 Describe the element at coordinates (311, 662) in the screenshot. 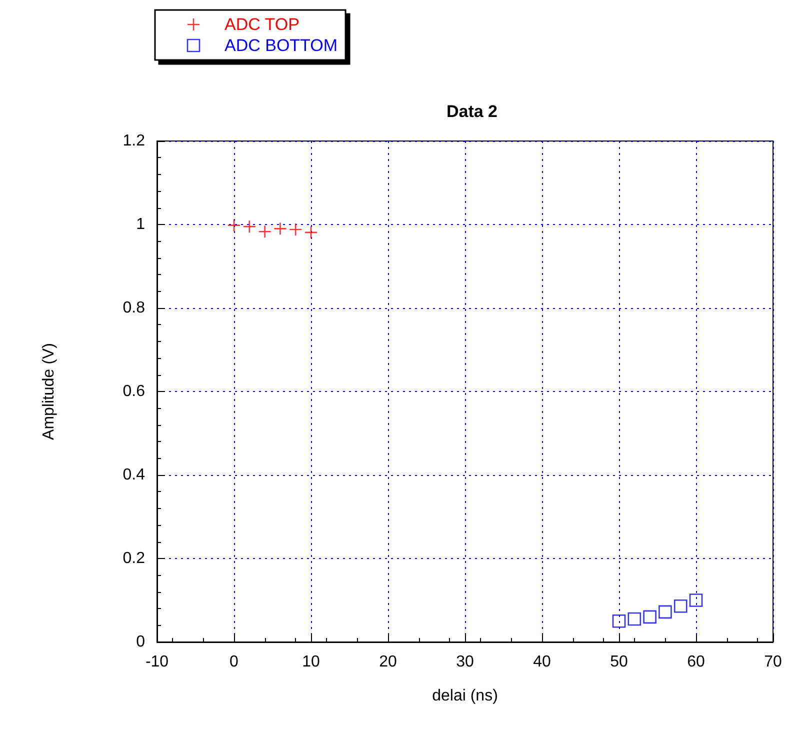

I see `x-tick-label: 10` at that location.